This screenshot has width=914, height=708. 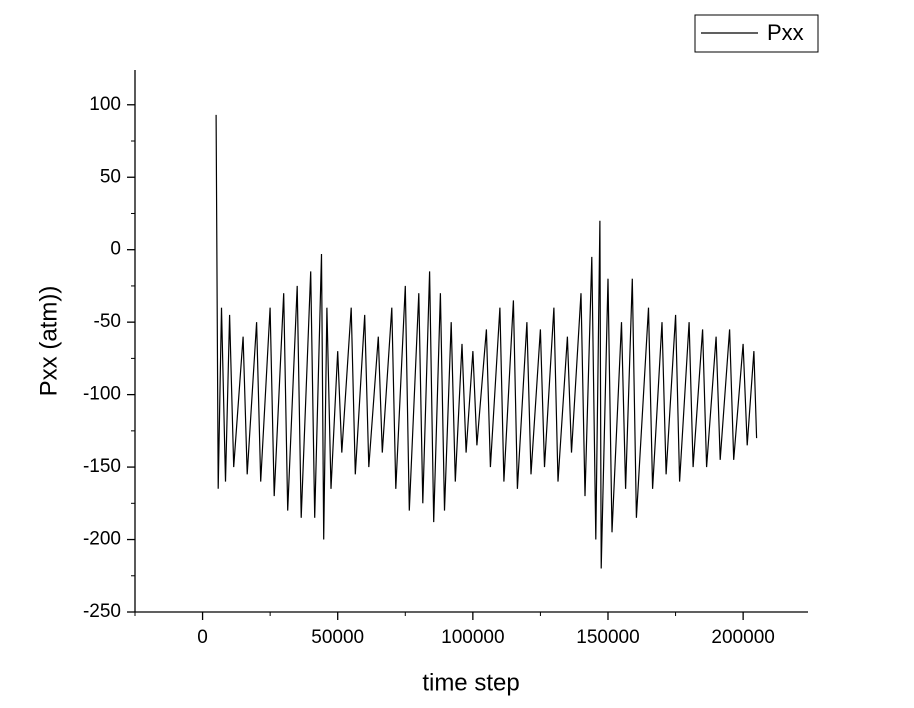 I want to click on y-tick-label: -100, so click(x=102, y=394).